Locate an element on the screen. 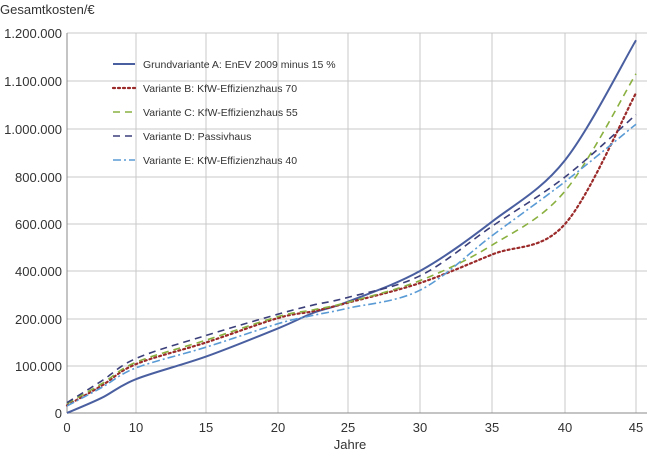  x-tick-label: 35 is located at coordinates (492, 427).